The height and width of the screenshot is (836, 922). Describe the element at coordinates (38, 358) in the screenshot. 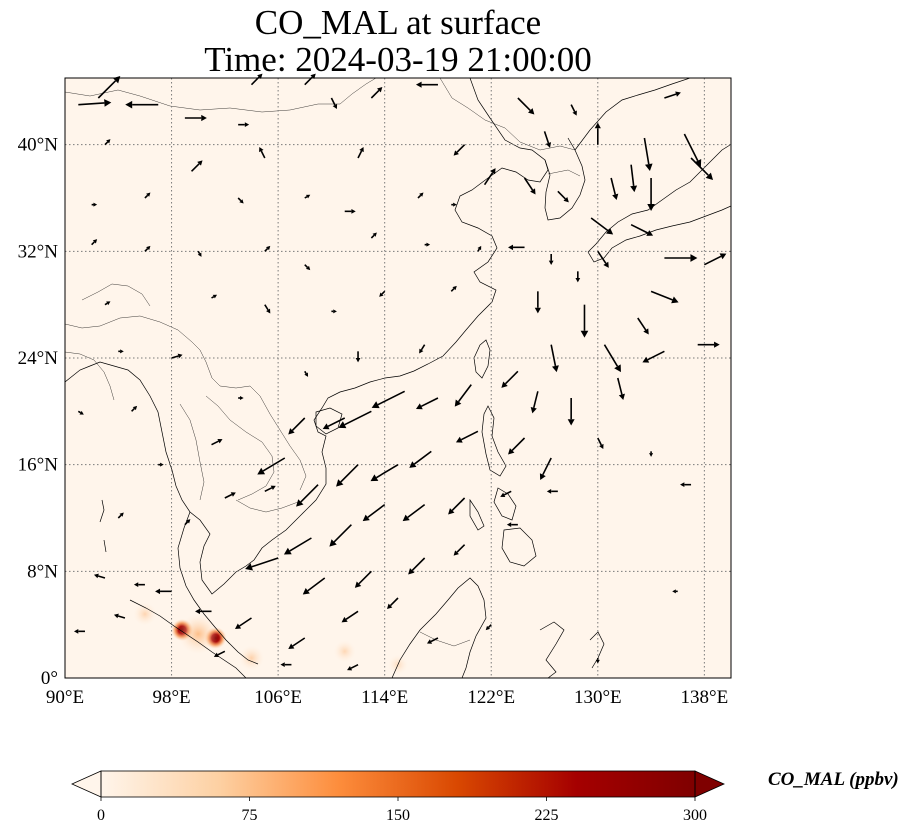

I see `latitude-tick-label: 24°N` at that location.